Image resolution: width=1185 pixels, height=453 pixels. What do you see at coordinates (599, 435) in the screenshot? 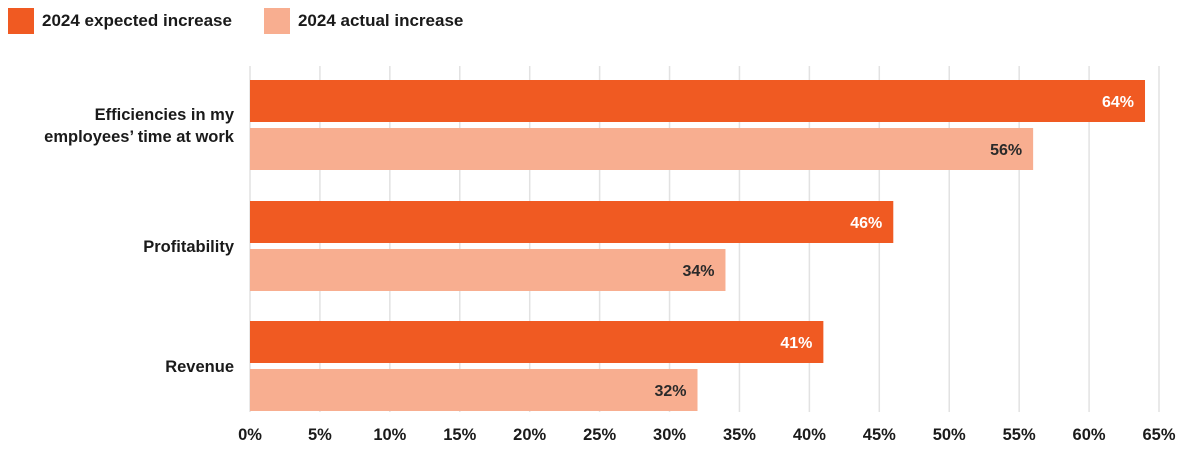
I see `x-tick-label: 25%` at bounding box center [599, 435].